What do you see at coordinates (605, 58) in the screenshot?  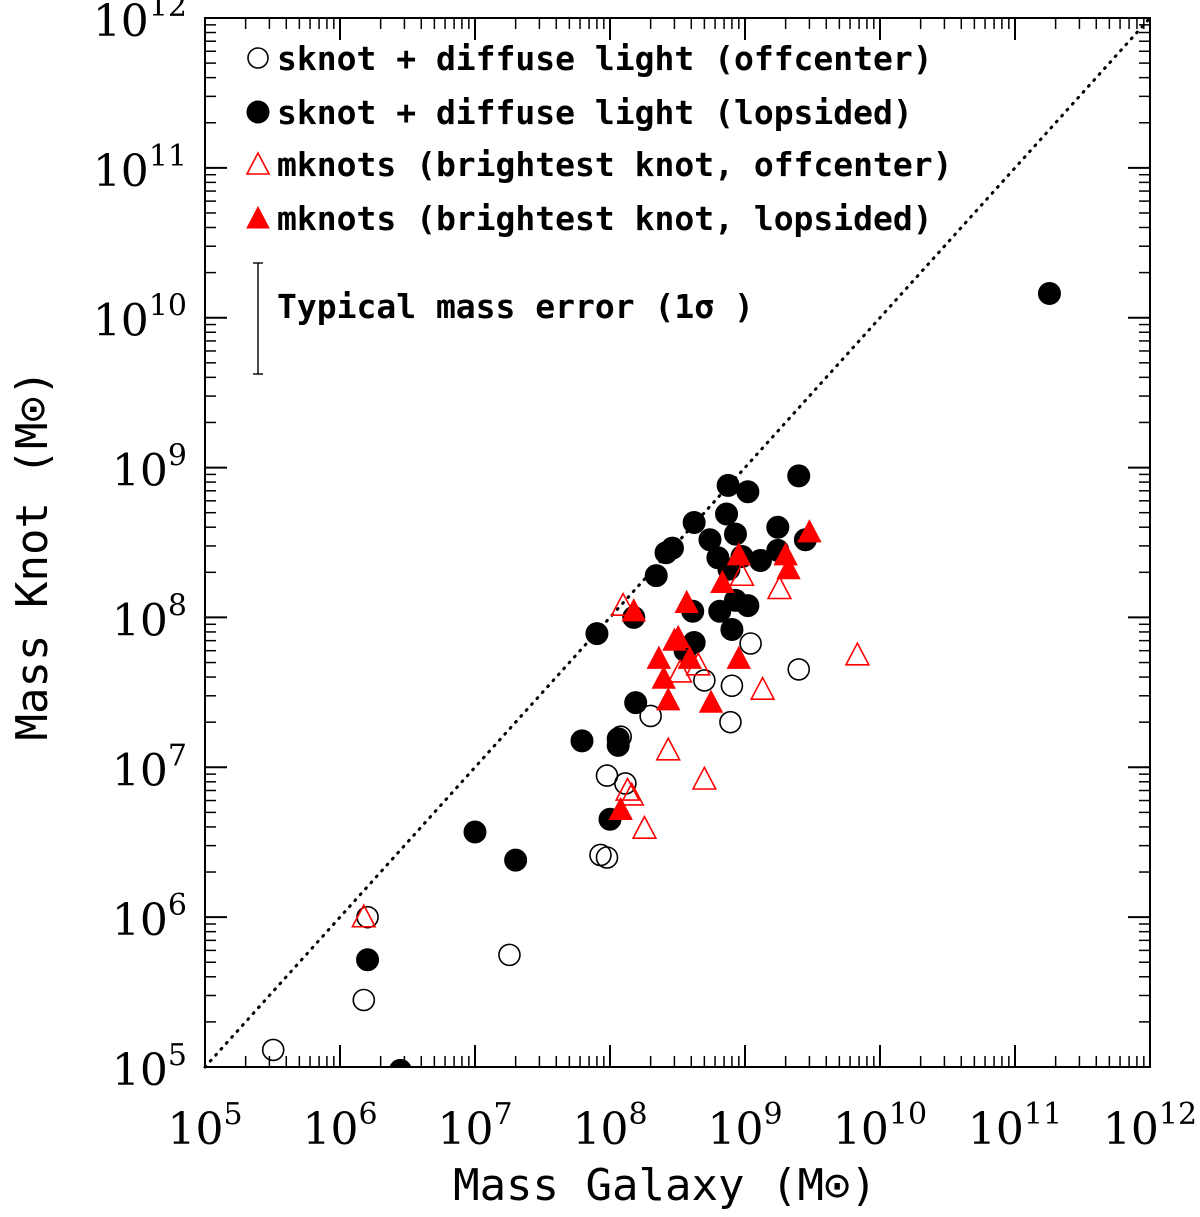 I see `legend-label-sknot-offcenter: sknot + diffuse light (offcenter)` at bounding box center [605, 58].